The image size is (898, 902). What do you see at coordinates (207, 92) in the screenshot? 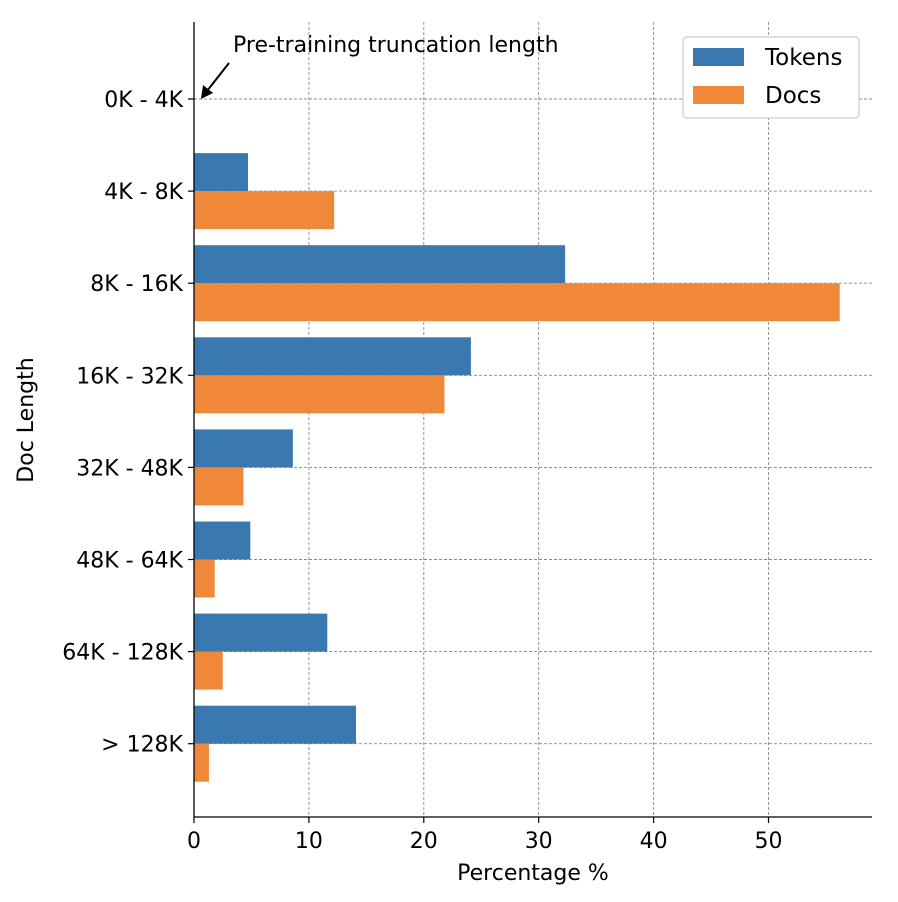
I see `annotation-arrow-head` at bounding box center [207, 92].